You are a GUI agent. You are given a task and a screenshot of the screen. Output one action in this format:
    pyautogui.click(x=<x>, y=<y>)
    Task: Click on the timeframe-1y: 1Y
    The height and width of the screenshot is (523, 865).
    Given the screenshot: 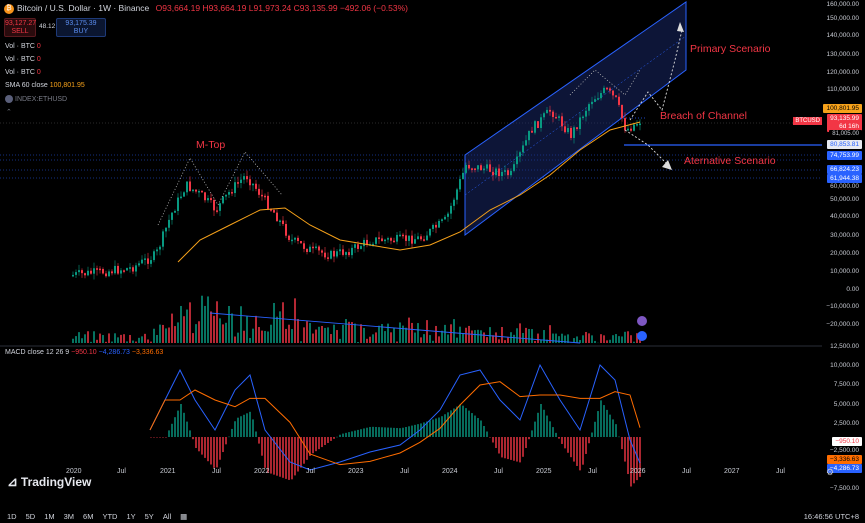 What is the action you would take?
    pyautogui.click(x=131, y=516)
    